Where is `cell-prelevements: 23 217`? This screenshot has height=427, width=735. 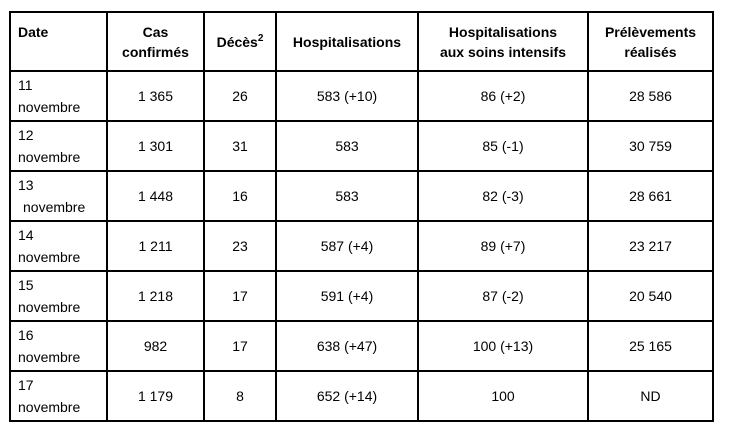 cell-prelevements: 23 217 is located at coordinates (650, 246).